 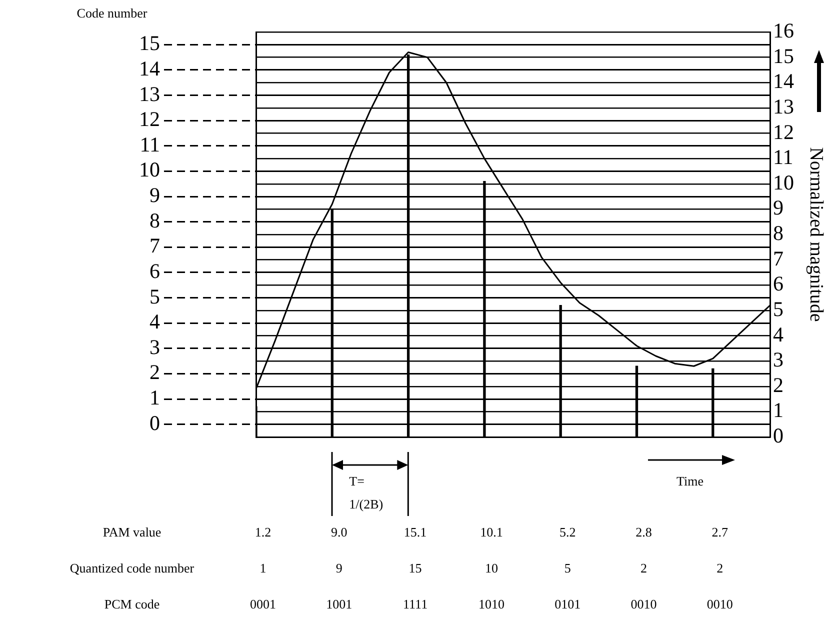 What do you see at coordinates (263, 568) in the screenshot?
I see `text: 1` at bounding box center [263, 568].